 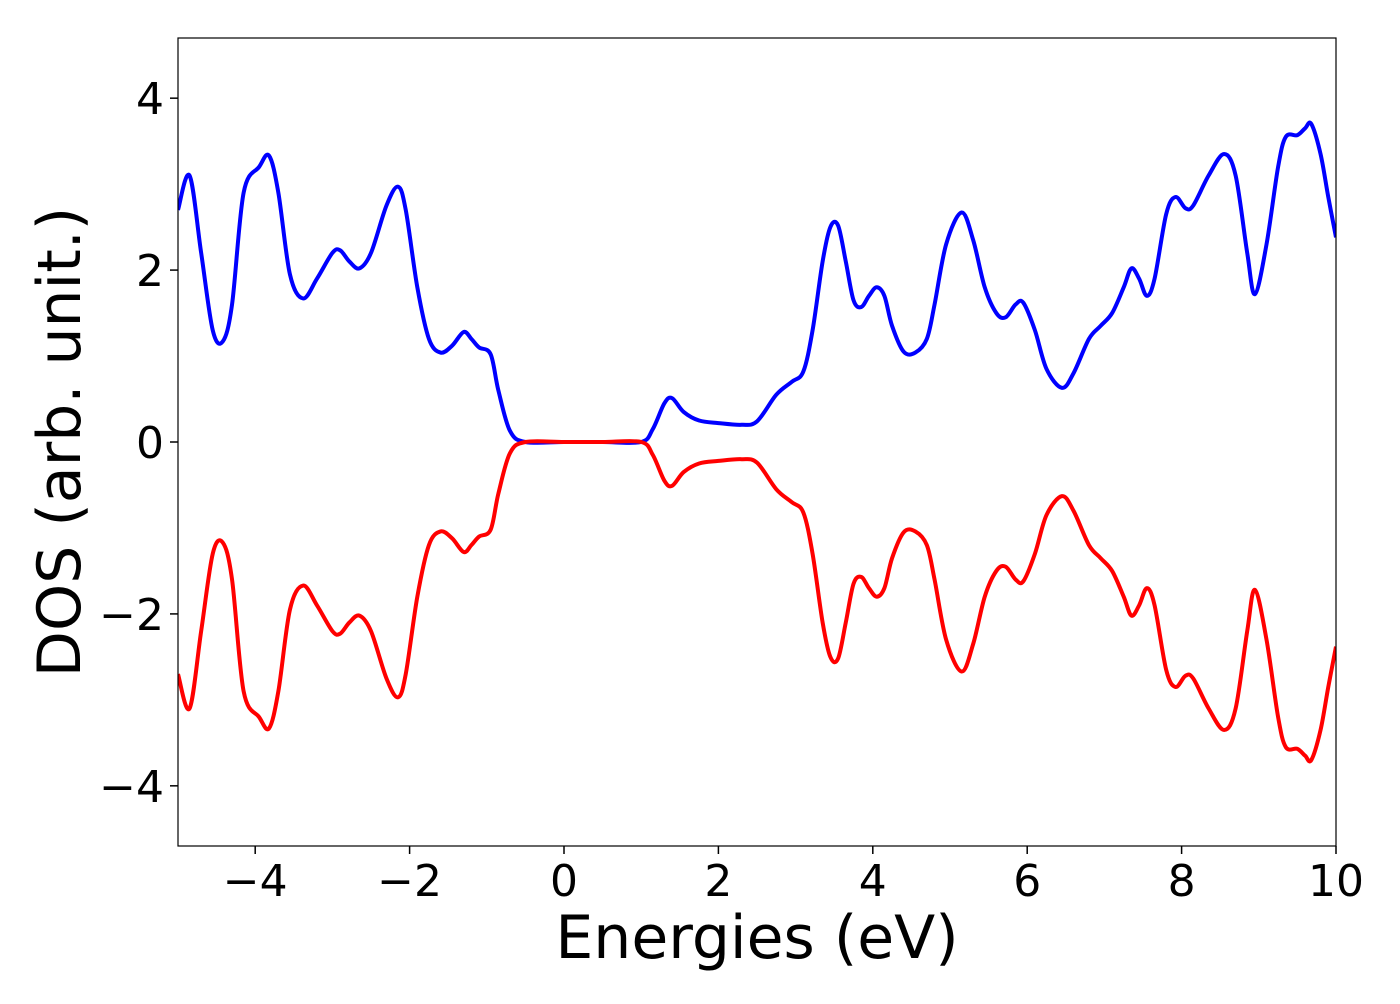 I want to click on y-tick-label: −2, so click(x=131, y=615).